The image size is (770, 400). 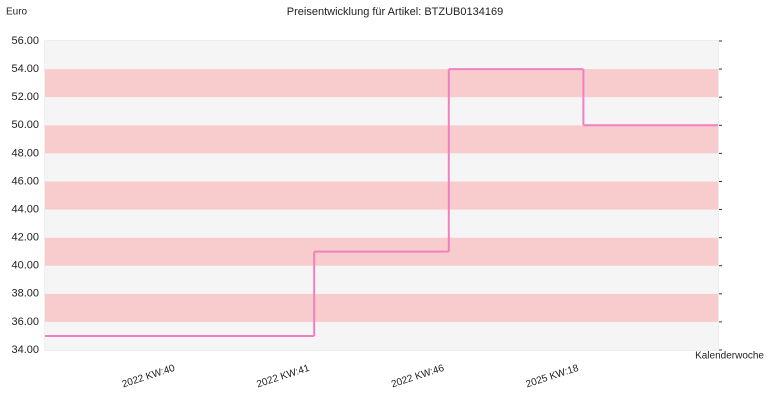 What do you see at coordinates (283, 377) in the screenshot?
I see `x-tick-label: 2022 KW:41` at bounding box center [283, 377].